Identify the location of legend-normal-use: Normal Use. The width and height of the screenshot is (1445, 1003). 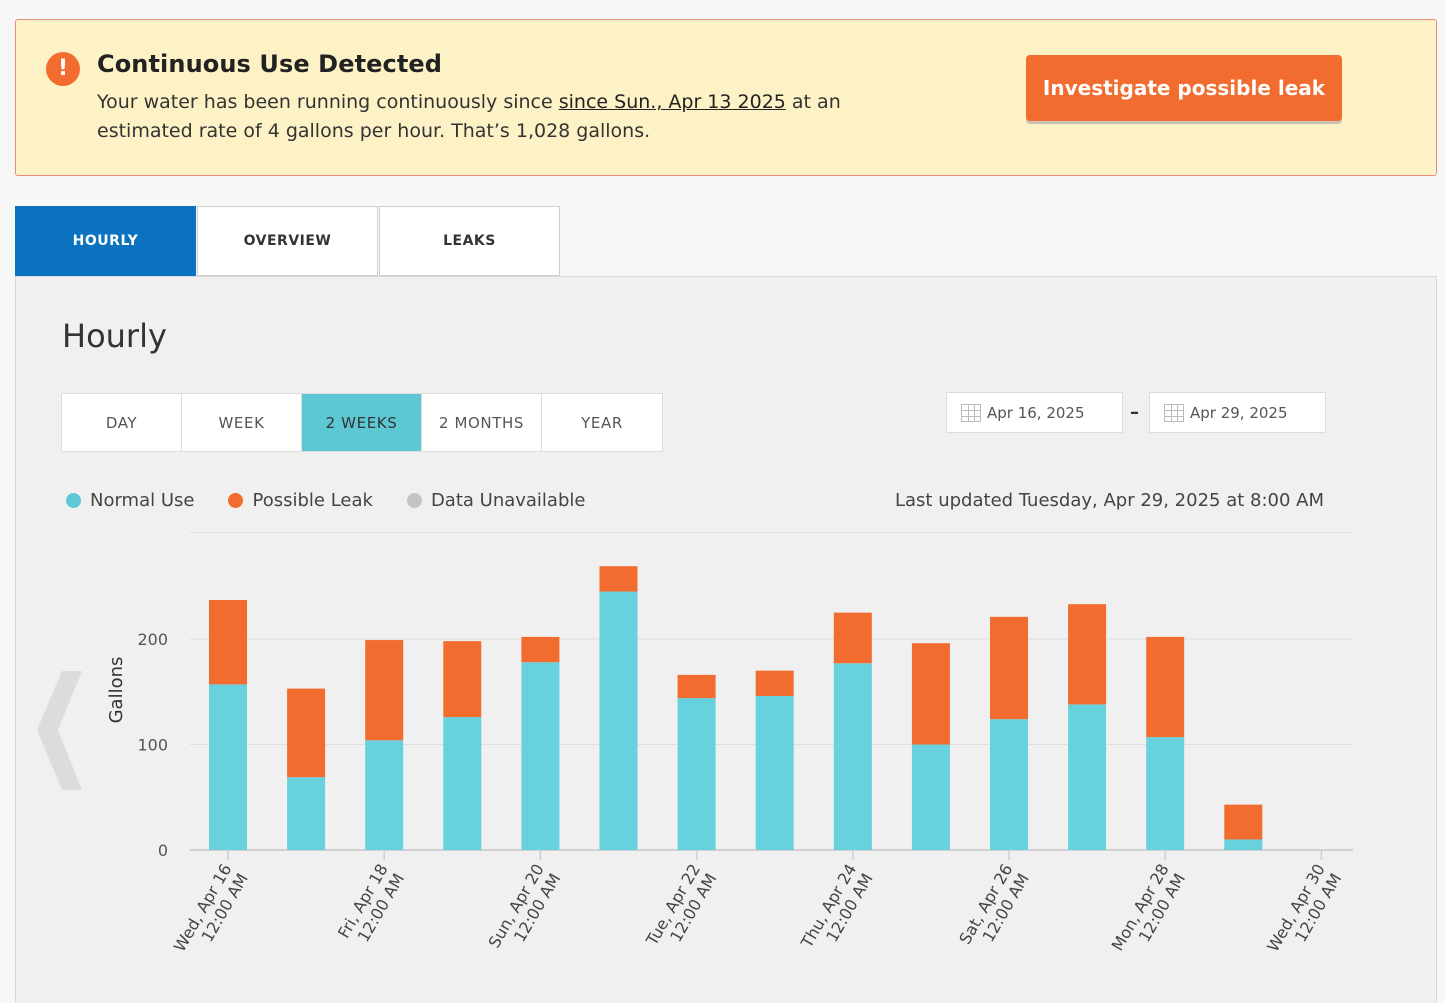
(130, 500).